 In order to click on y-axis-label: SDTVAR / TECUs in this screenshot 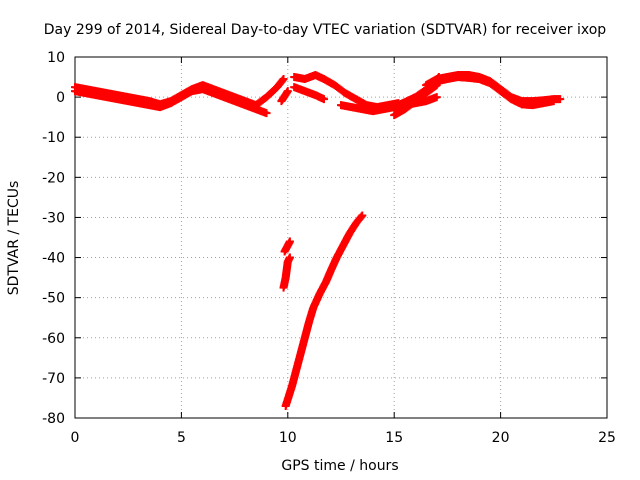, I will do `click(14, 238)`.